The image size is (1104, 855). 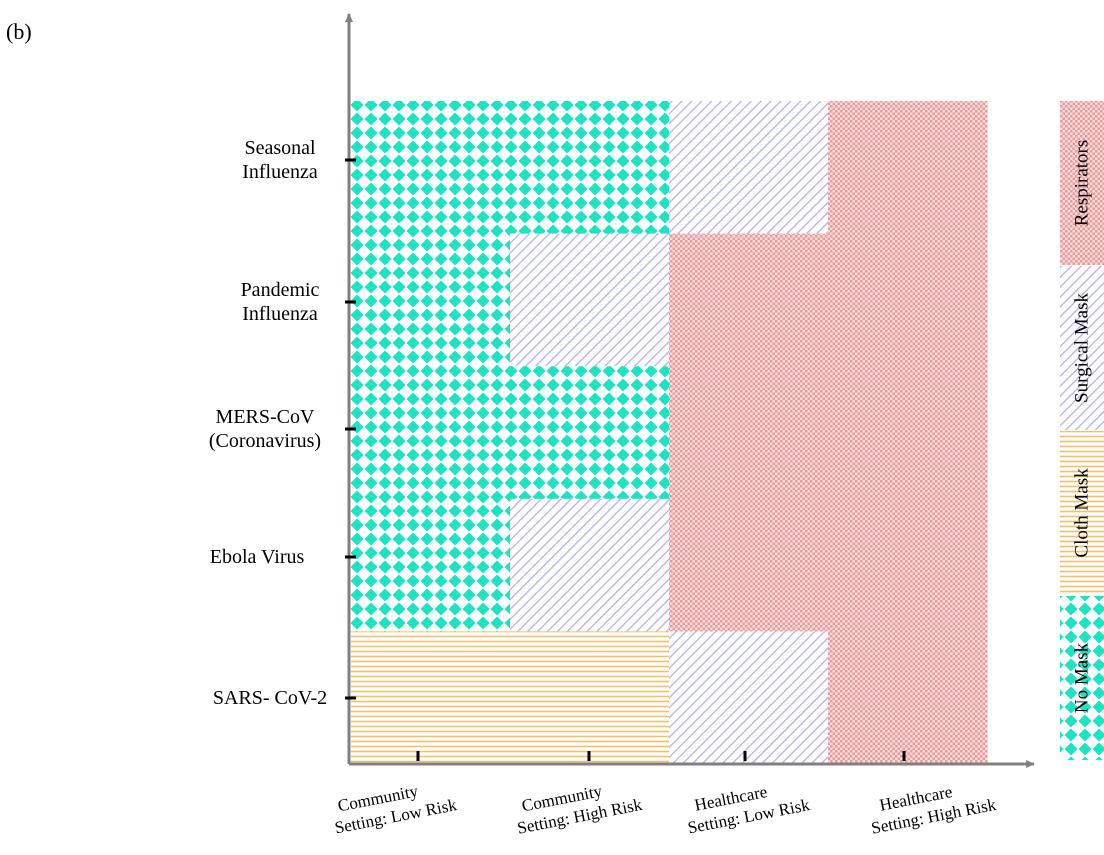 What do you see at coordinates (265, 441) in the screenshot?
I see `y-tick-label: (Coronavirus)` at bounding box center [265, 441].